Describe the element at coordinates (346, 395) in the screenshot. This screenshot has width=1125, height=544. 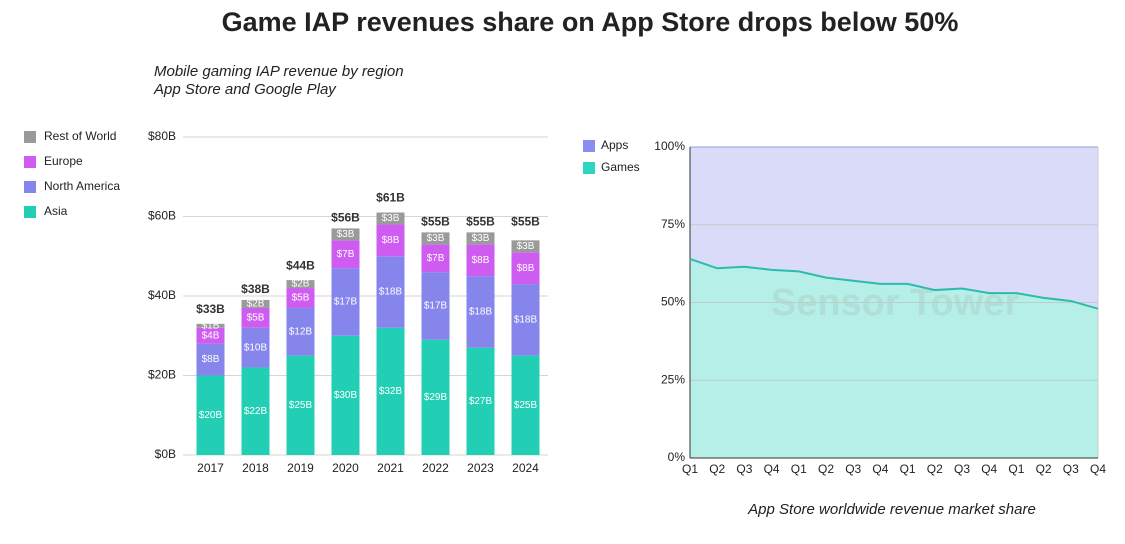
I see `value-label: $30B` at that location.